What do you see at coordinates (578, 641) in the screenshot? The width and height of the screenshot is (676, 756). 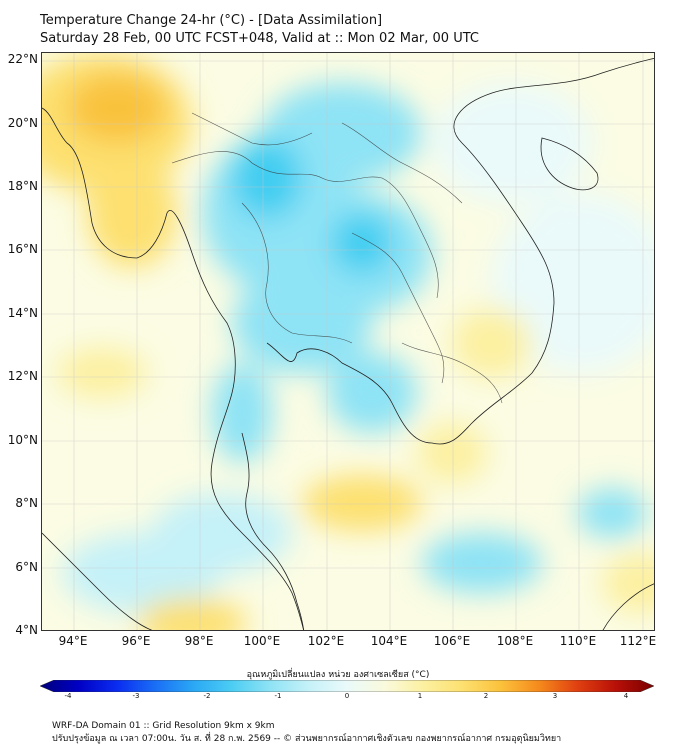 I see `lon-label-110: 110°E` at bounding box center [578, 641].